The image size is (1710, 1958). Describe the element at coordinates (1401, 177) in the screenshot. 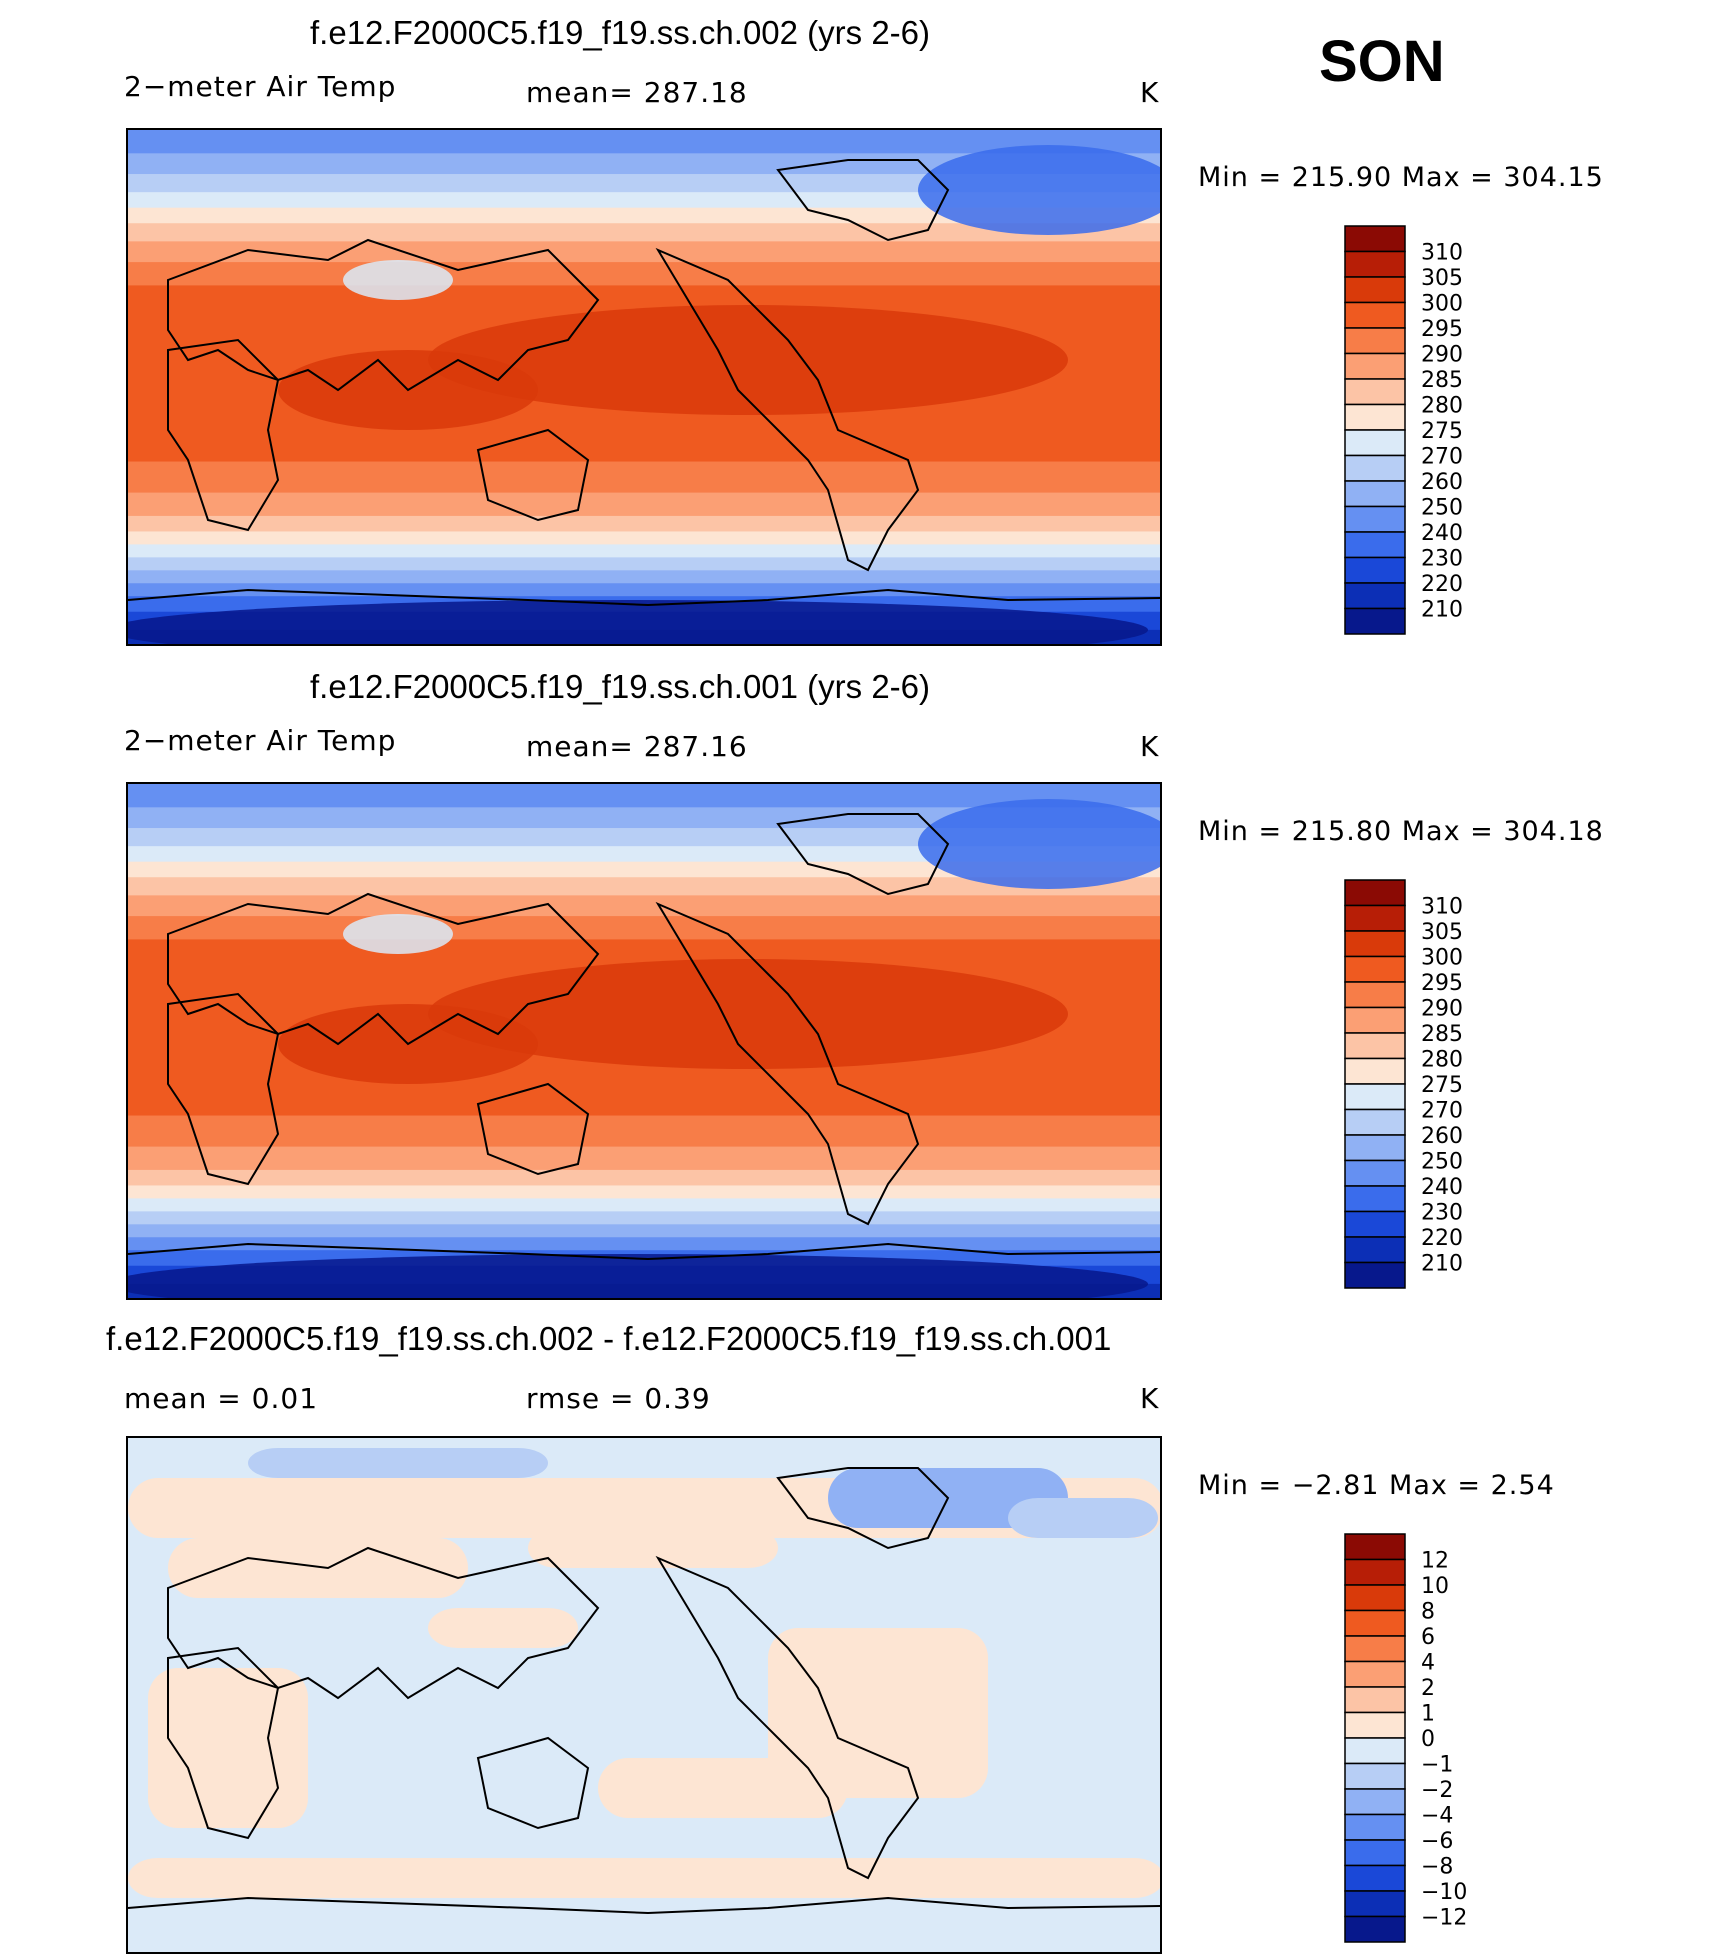

I see `panel-1-minmax-label: Min = 215.90 Max = 304.15` at that location.